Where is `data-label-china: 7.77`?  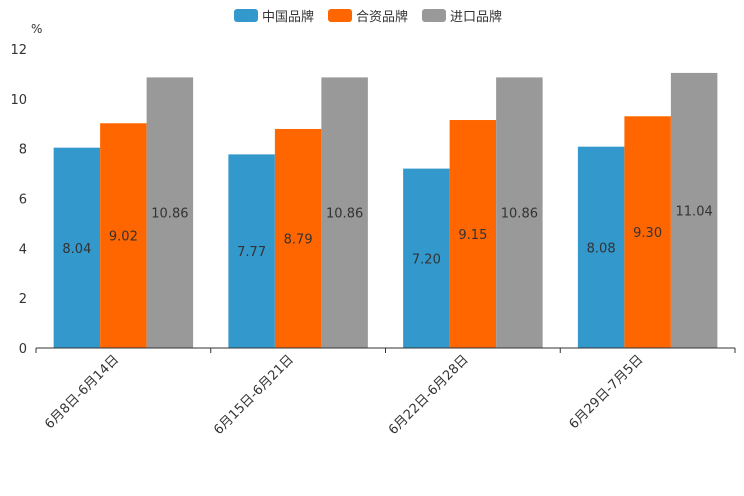 data-label-china: 7.77 is located at coordinates (251, 252).